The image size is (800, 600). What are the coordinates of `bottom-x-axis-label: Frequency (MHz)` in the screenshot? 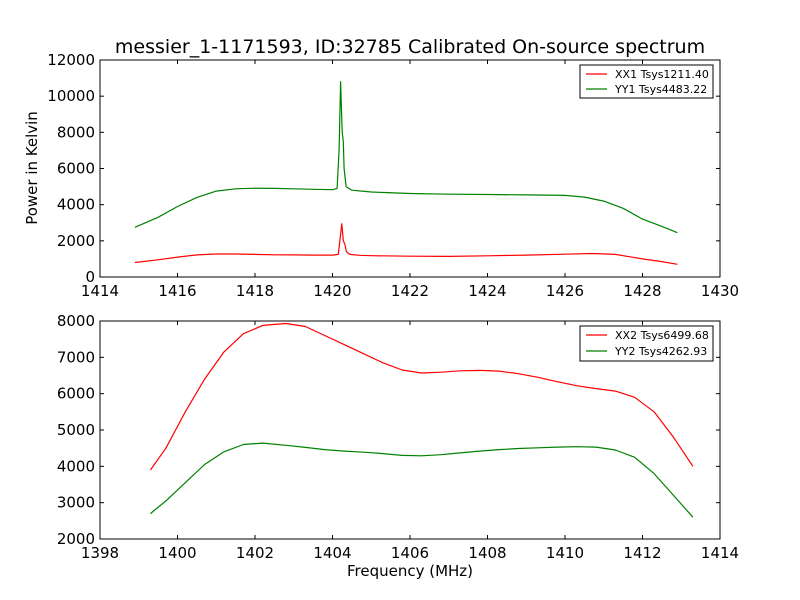 It's located at (410, 571).